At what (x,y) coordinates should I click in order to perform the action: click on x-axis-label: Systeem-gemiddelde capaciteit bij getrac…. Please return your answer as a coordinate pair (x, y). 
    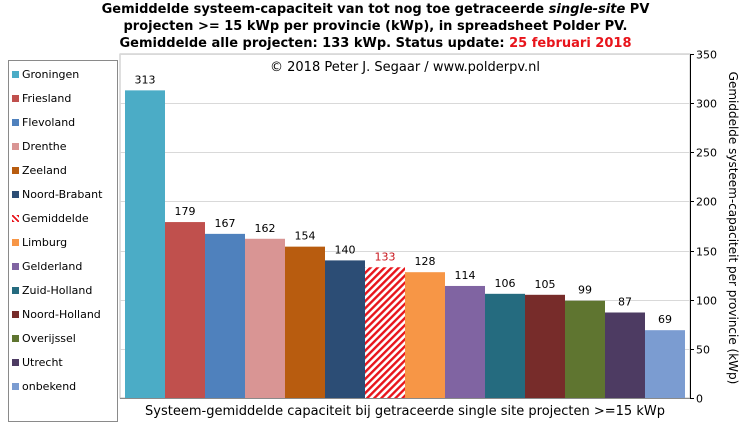
    Looking at the image, I should click on (405, 411).